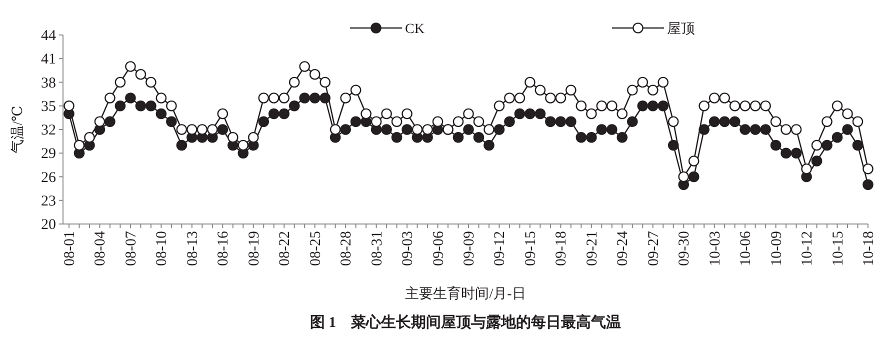 The height and width of the screenshot is (348, 891). I want to click on x-tick-label: 09-30, so click(684, 248).